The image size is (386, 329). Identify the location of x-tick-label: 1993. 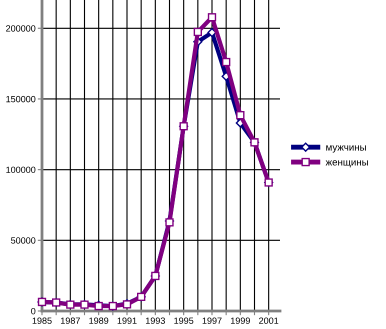
(155, 320).